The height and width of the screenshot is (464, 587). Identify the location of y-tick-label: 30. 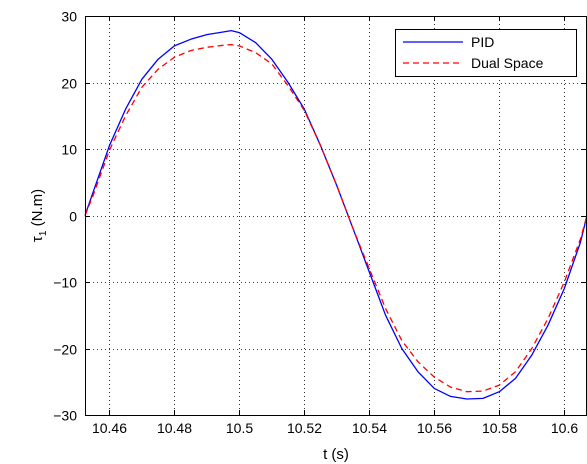
(69, 17).